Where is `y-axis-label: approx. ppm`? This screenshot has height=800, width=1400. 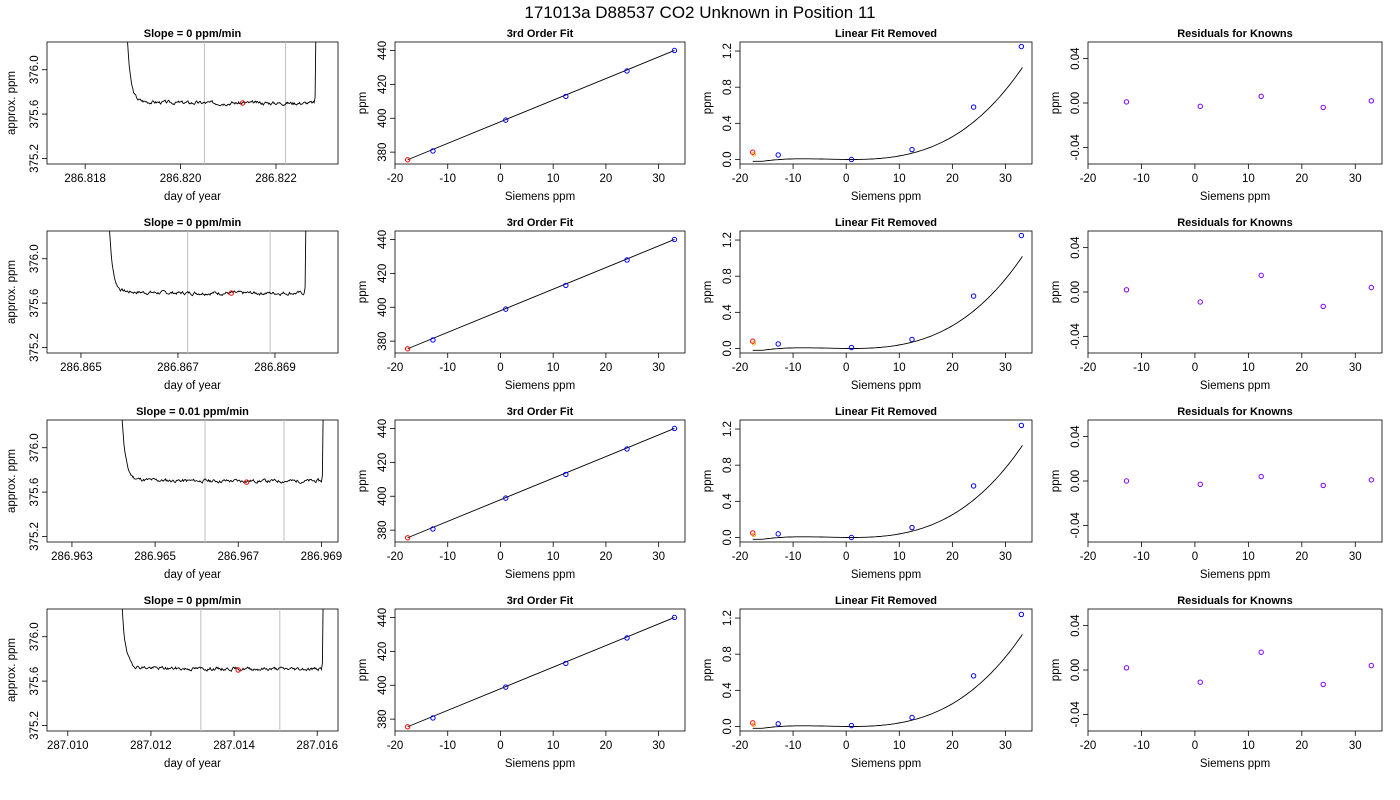 y-axis-label: approx. ppm is located at coordinates (12, 292).